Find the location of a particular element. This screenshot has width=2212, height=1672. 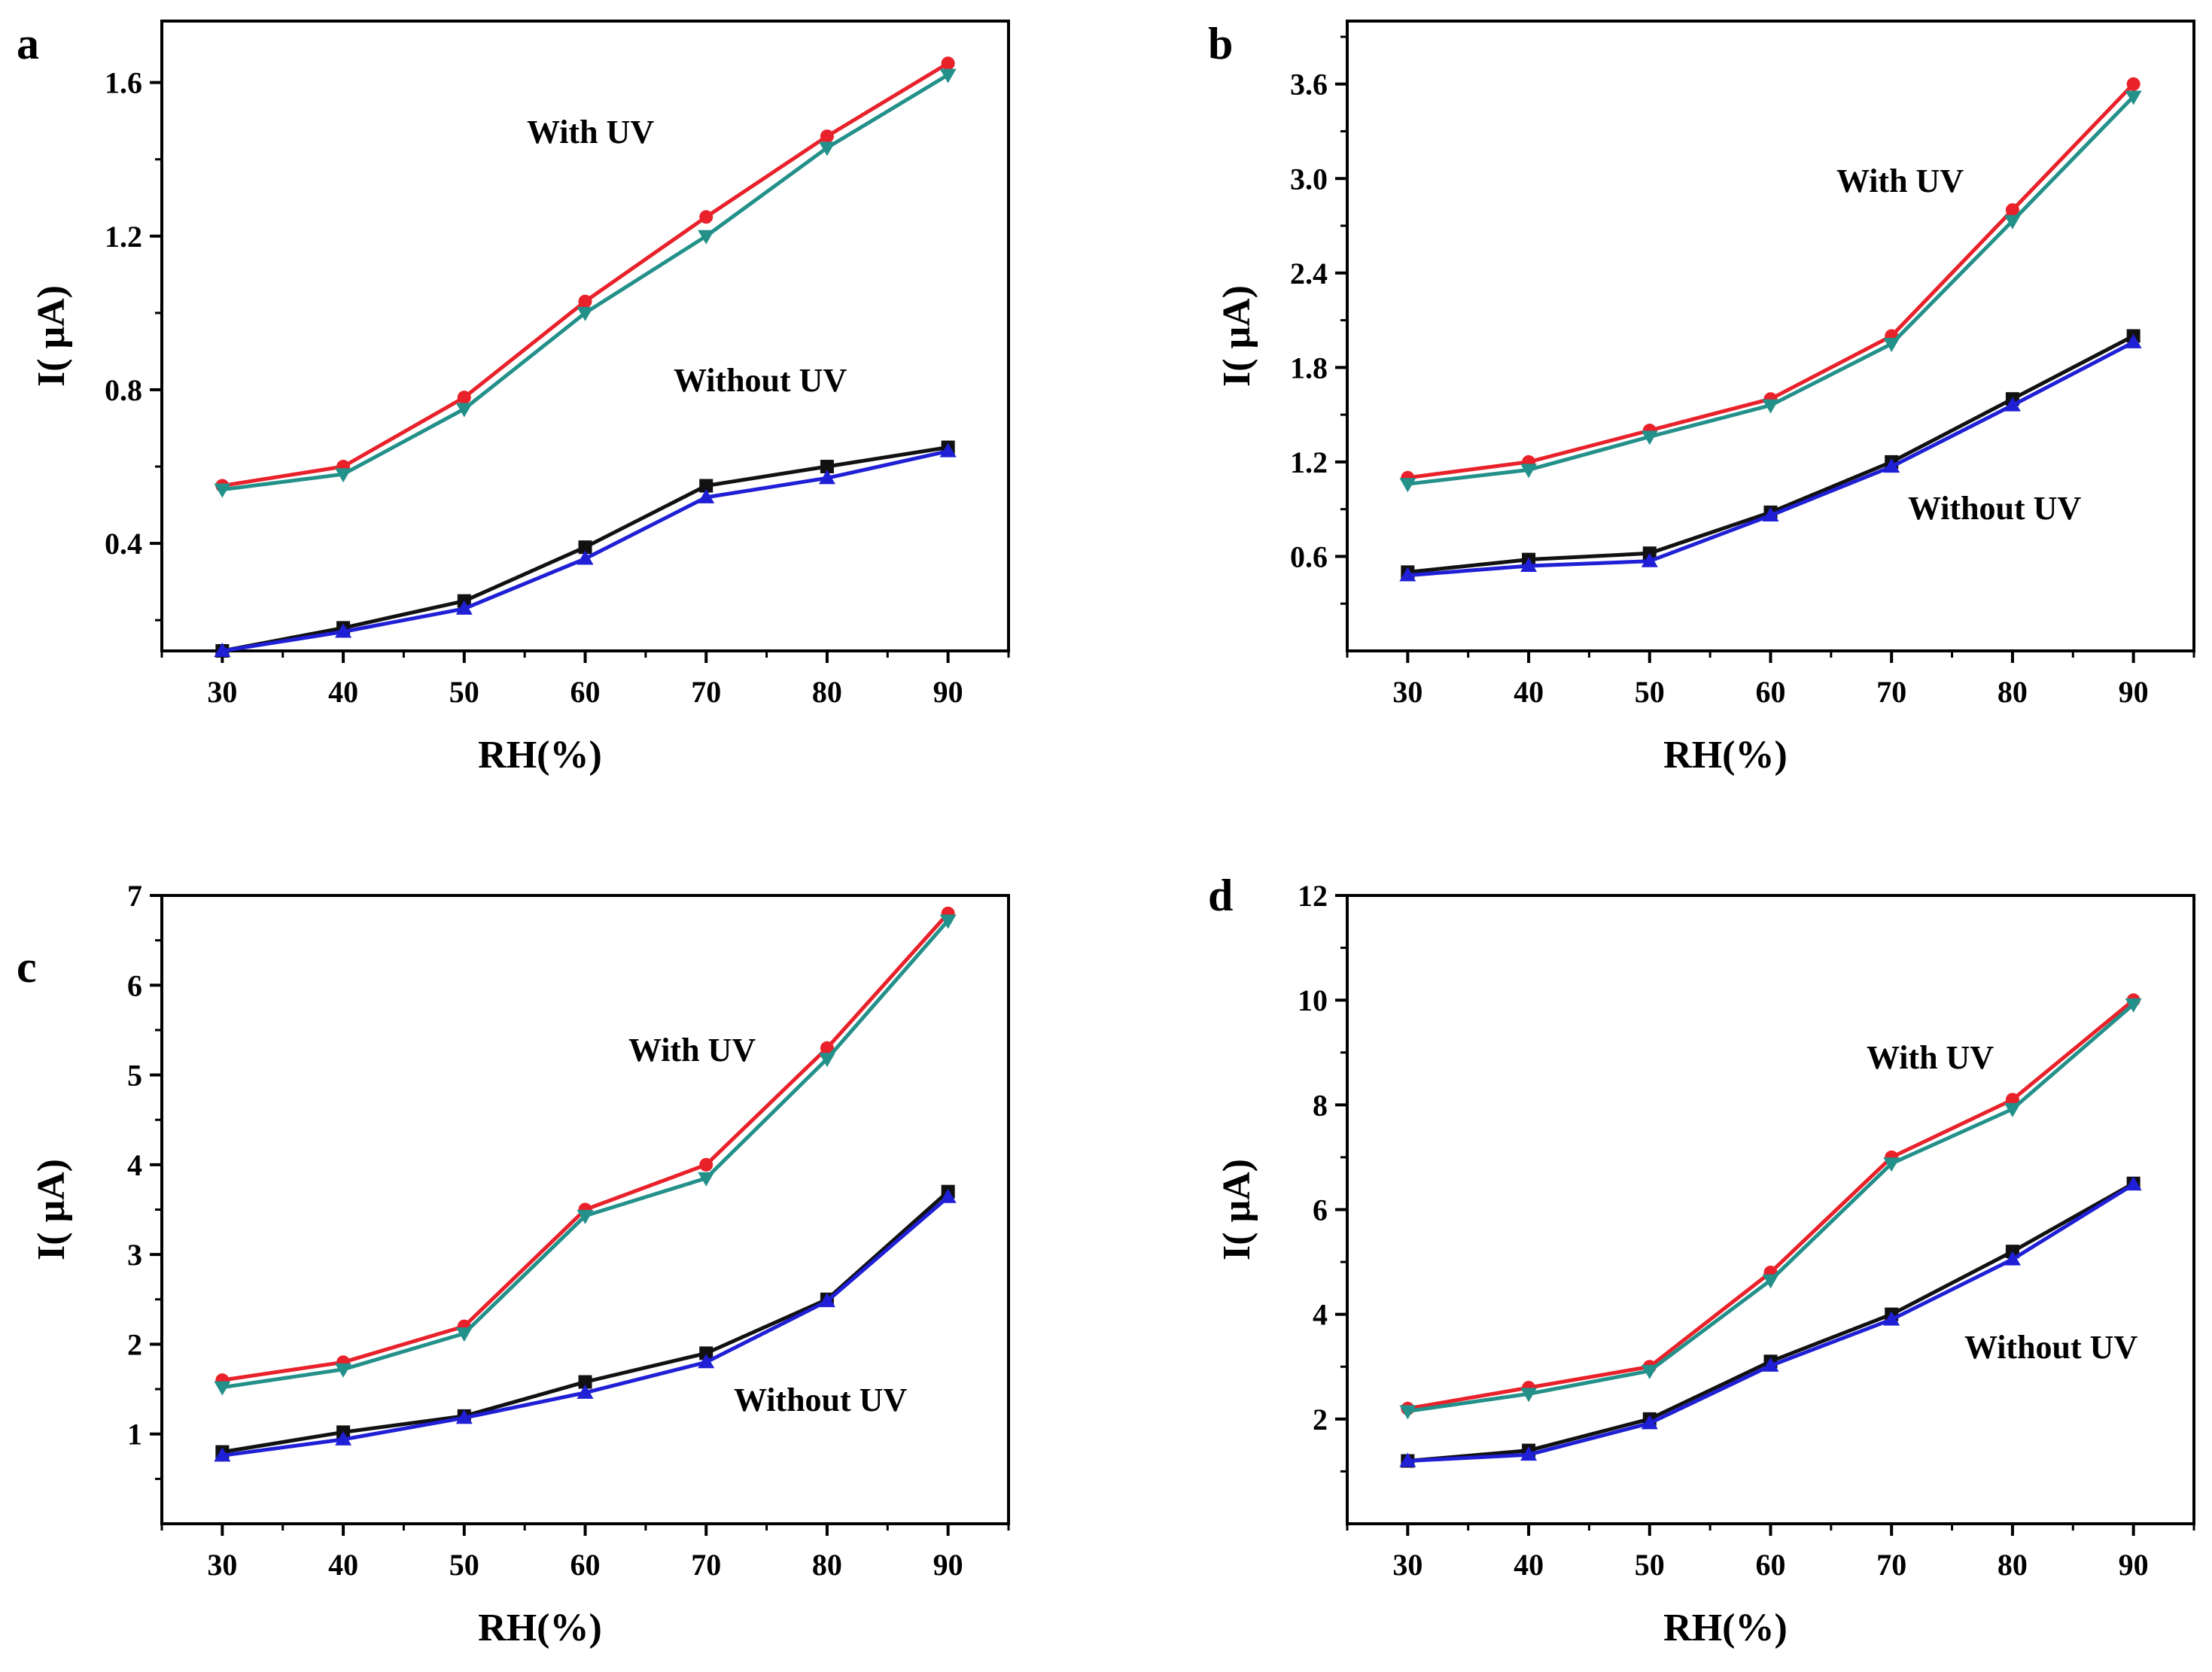

y-tick-label: 10 is located at coordinates (1313, 1000).